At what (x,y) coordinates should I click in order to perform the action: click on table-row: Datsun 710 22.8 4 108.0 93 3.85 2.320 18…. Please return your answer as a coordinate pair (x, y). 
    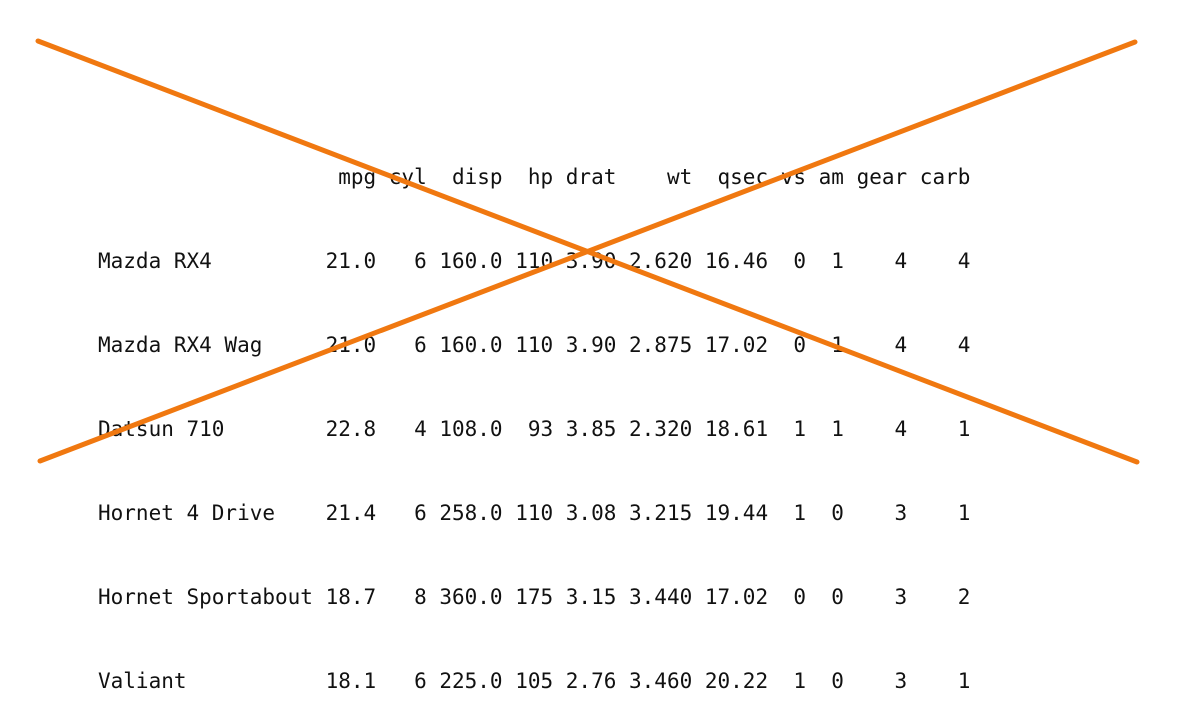
    Looking at the image, I should click on (534, 429).